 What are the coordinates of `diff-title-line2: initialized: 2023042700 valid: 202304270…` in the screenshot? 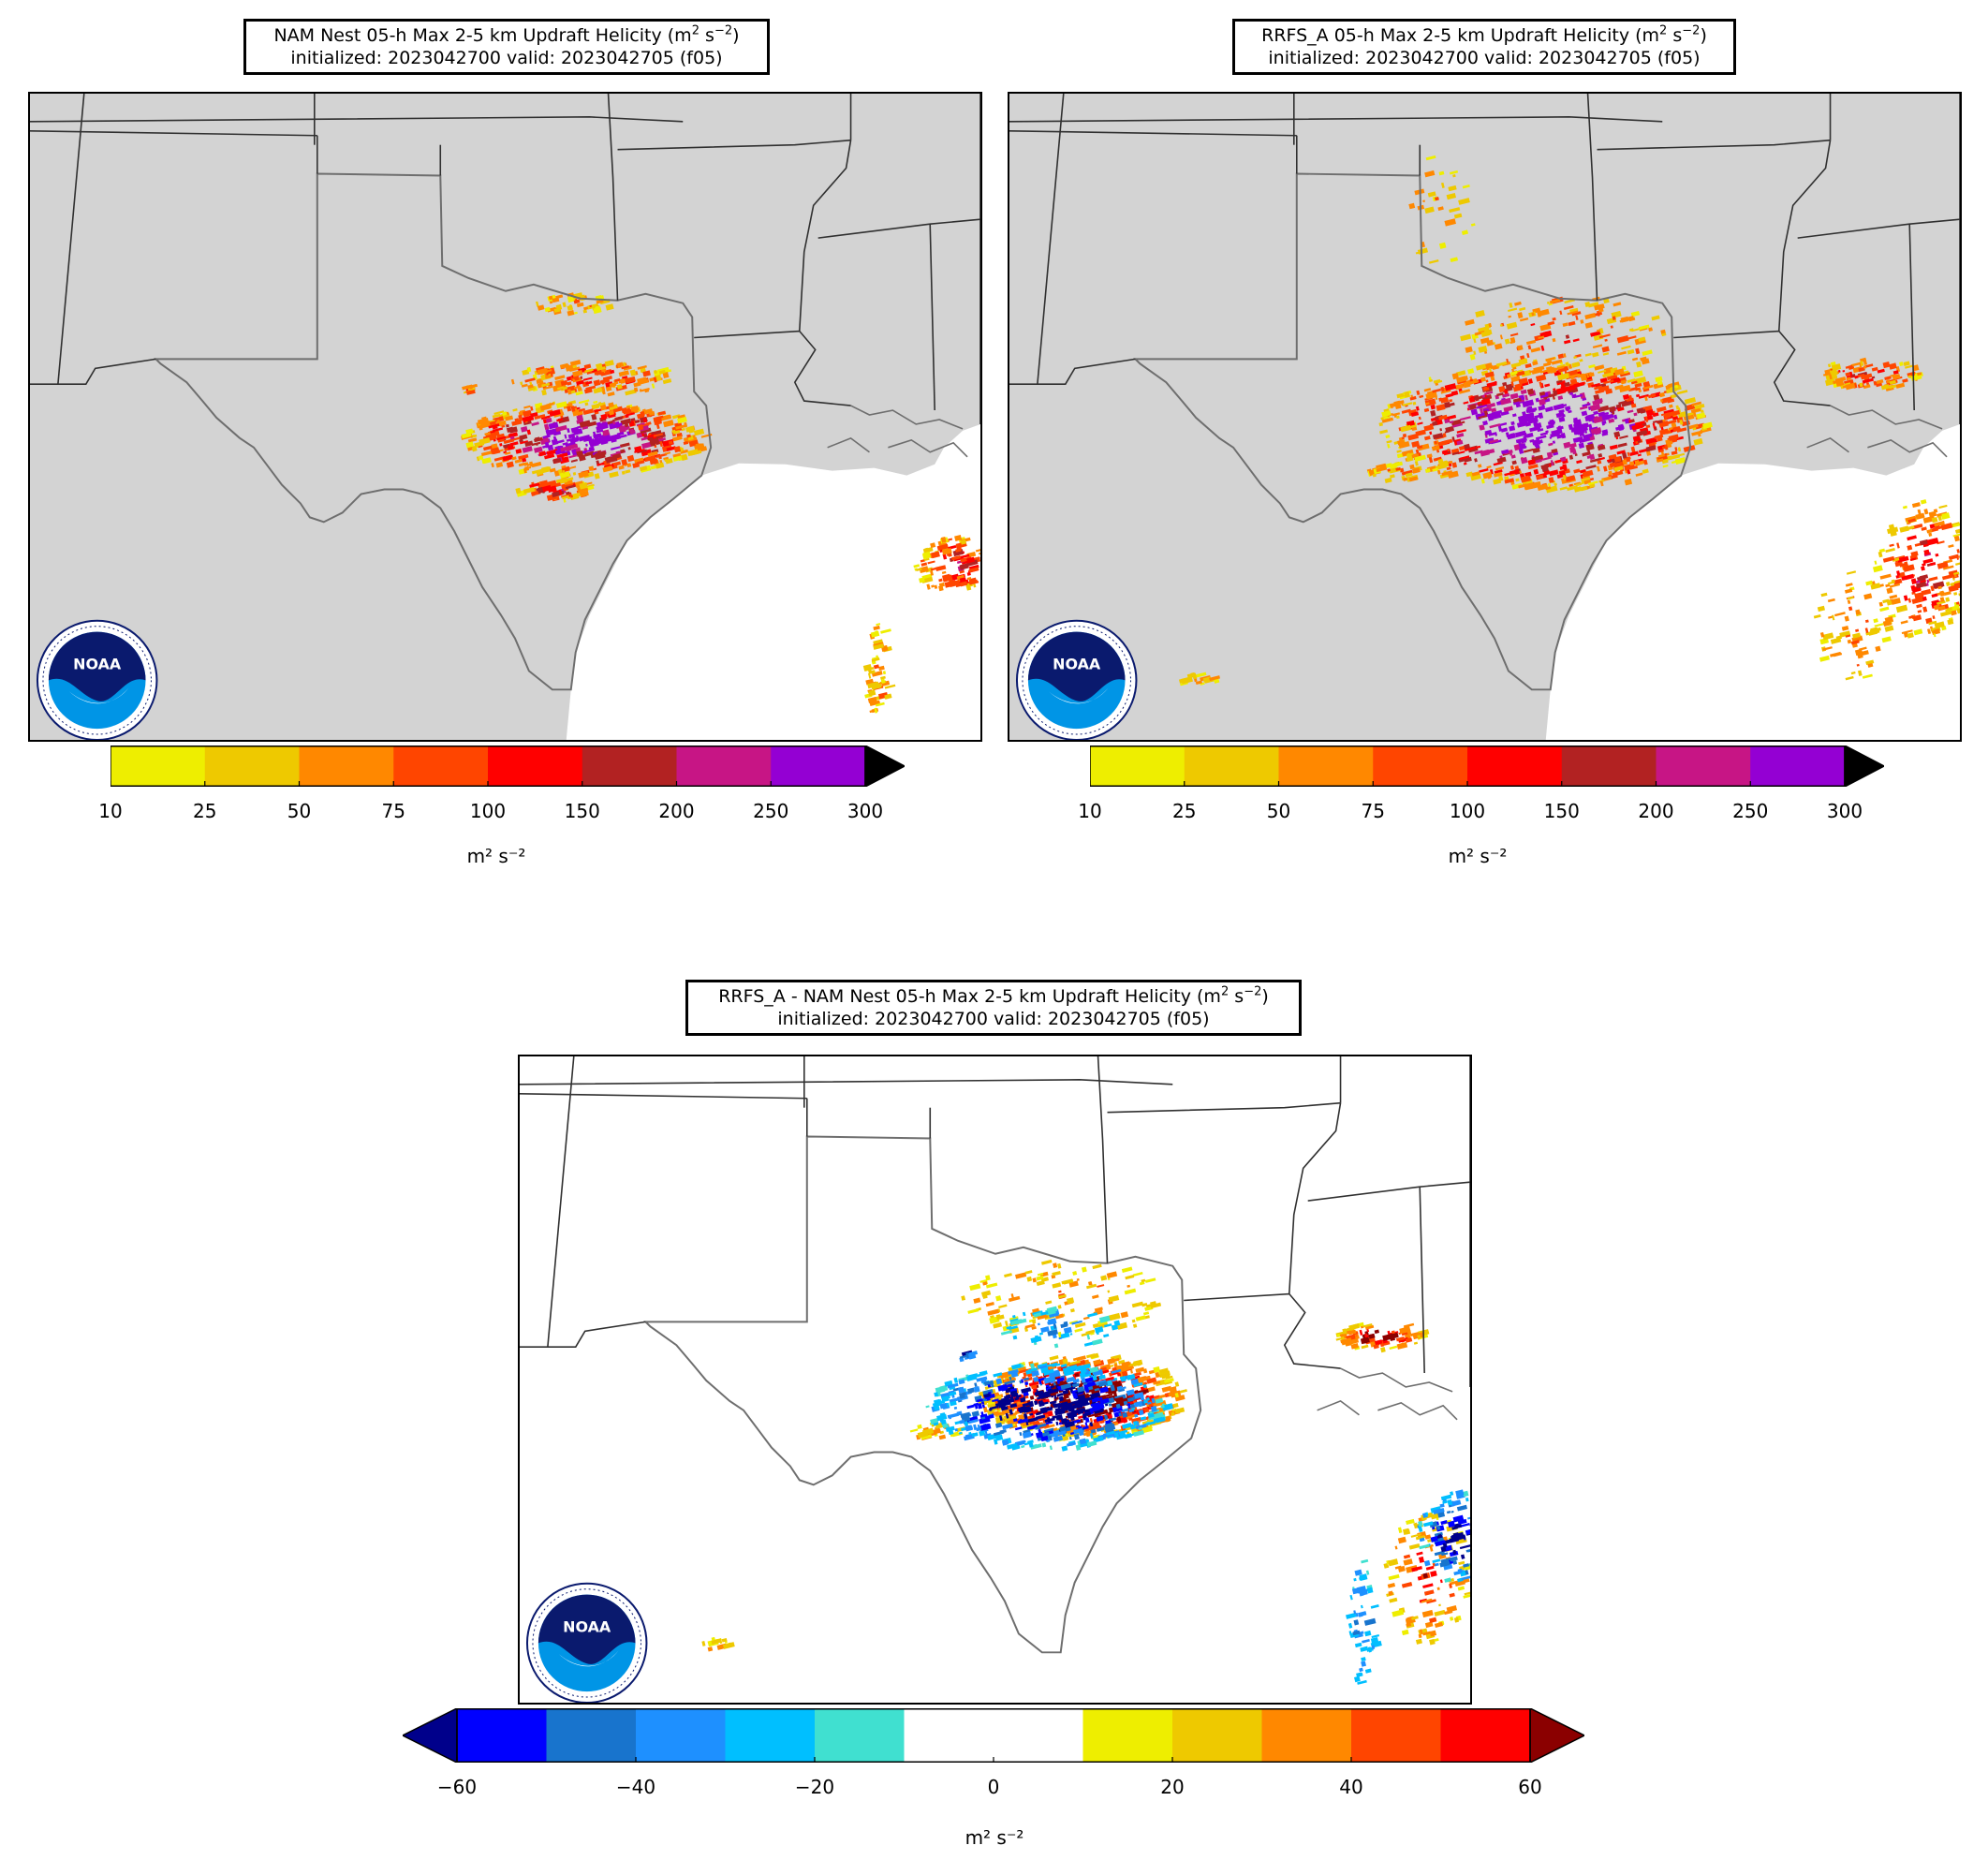 It's located at (993, 1019).